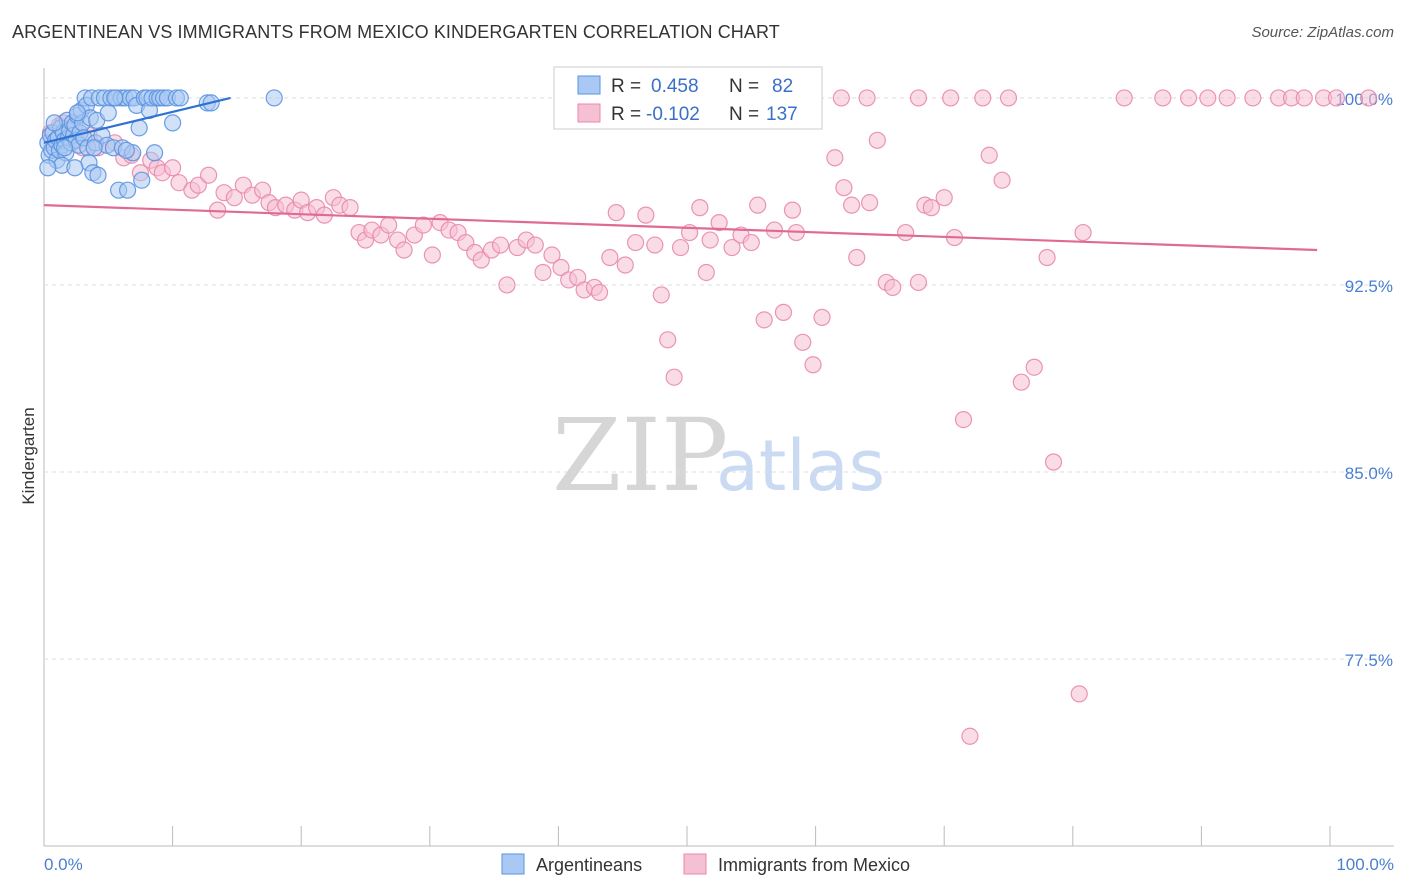  Describe the element at coordinates (1364, 380) in the screenshot. I see `y-tick-labels: 100.0%92.5%85.0%77.5%` at that location.